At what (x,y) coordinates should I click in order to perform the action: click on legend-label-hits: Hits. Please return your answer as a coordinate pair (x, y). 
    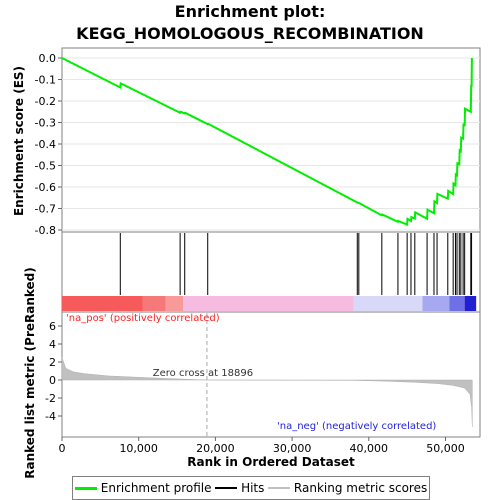
    Looking at the image, I should click on (253, 488).